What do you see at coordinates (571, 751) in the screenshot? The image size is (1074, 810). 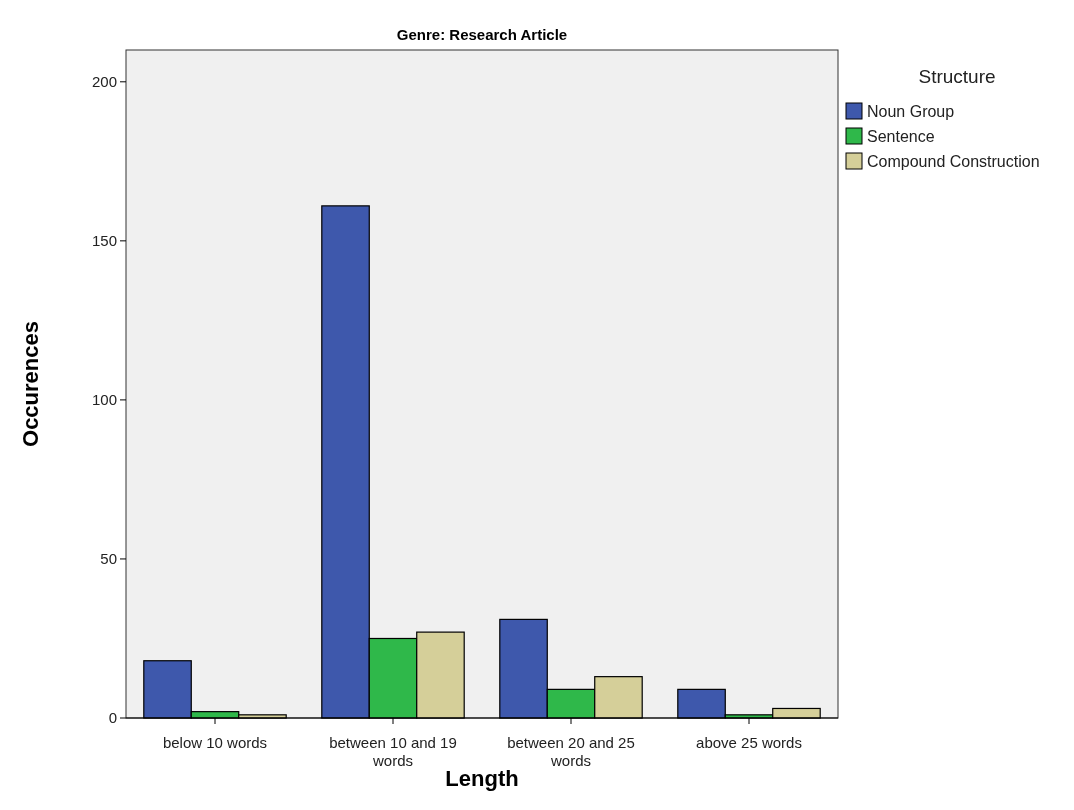 I see `x-tick-label: between 20 and 25 words` at bounding box center [571, 751].